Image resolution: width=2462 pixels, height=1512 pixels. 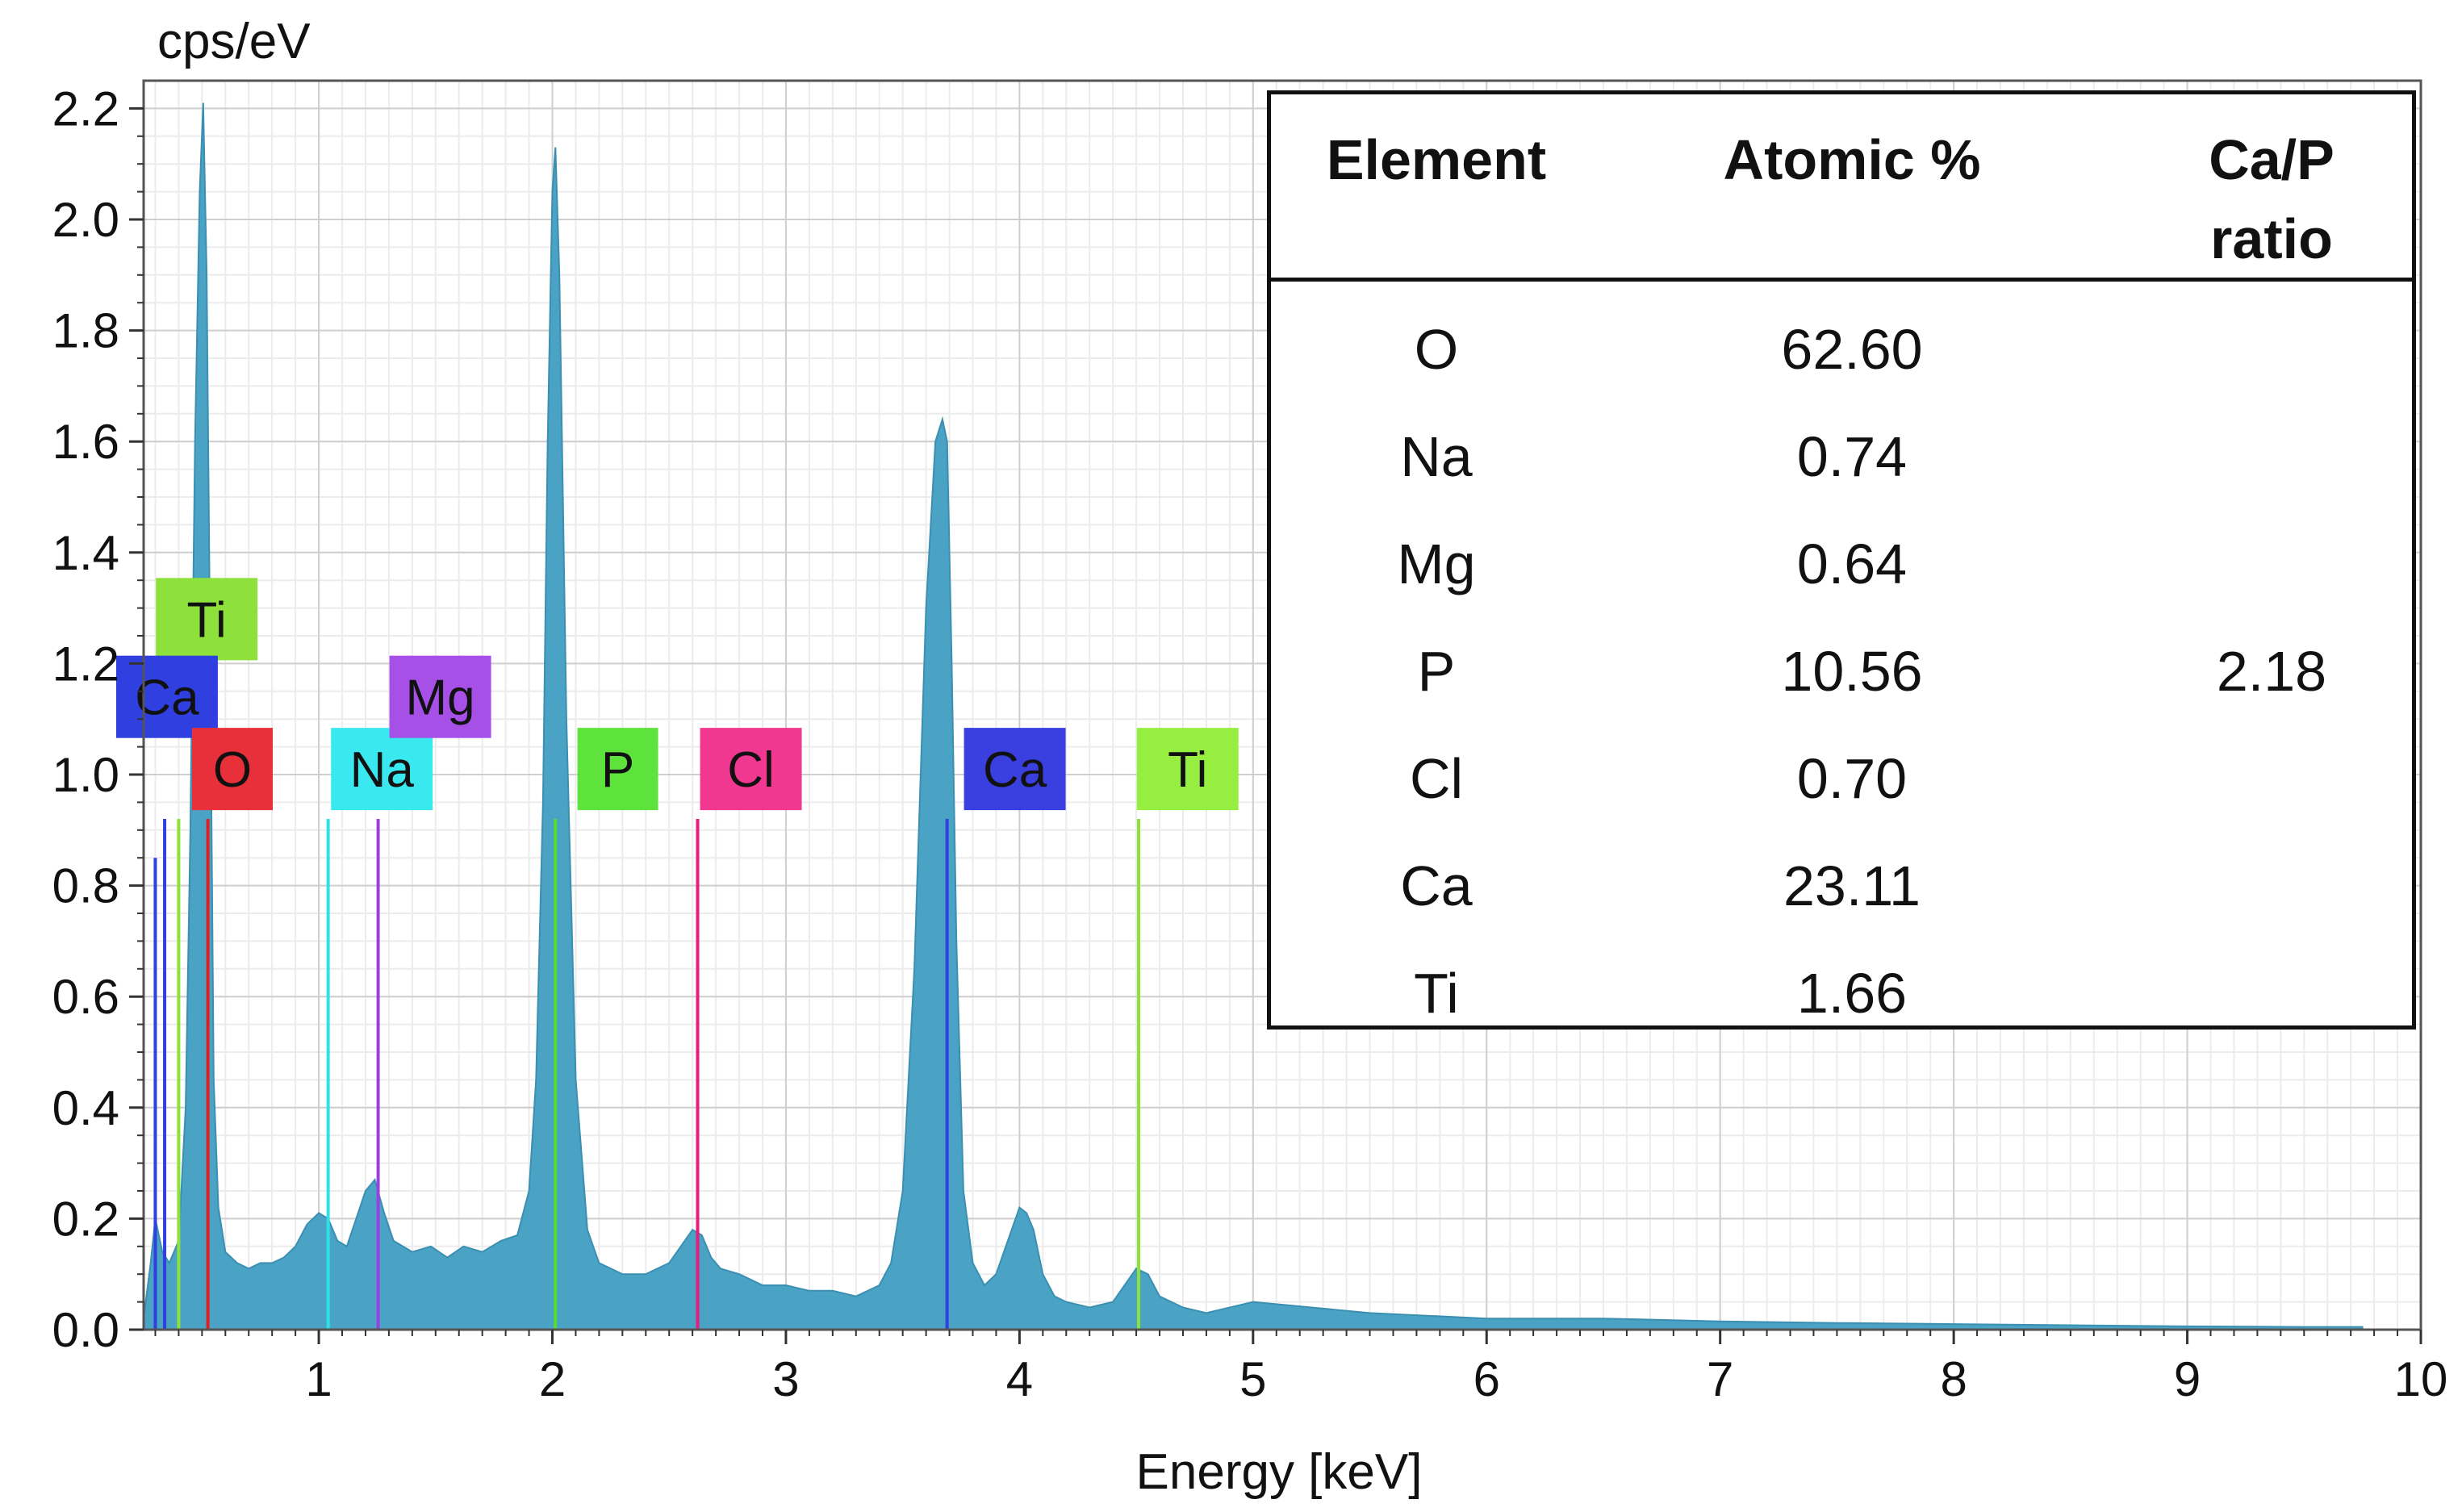 What do you see at coordinates (2271, 671) in the screenshot?
I see `cell-ratio: 2.18` at bounding box center [2271, 671].